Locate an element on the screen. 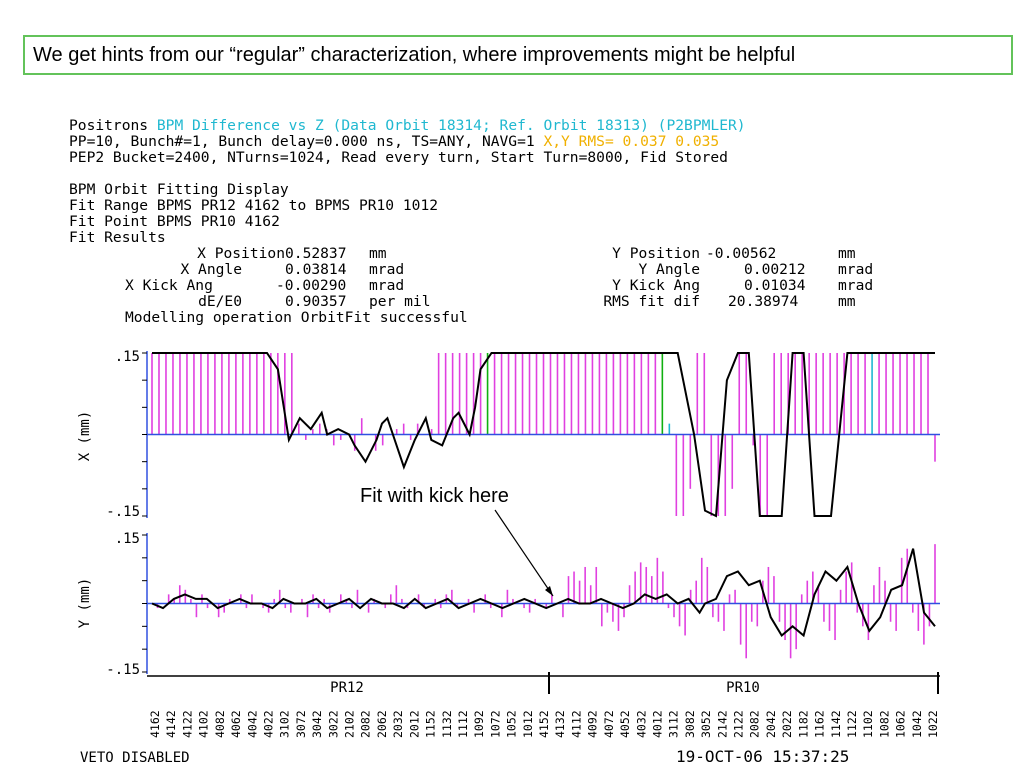  bpm-tick-label: 4122 is located at coordinates (187, 724).